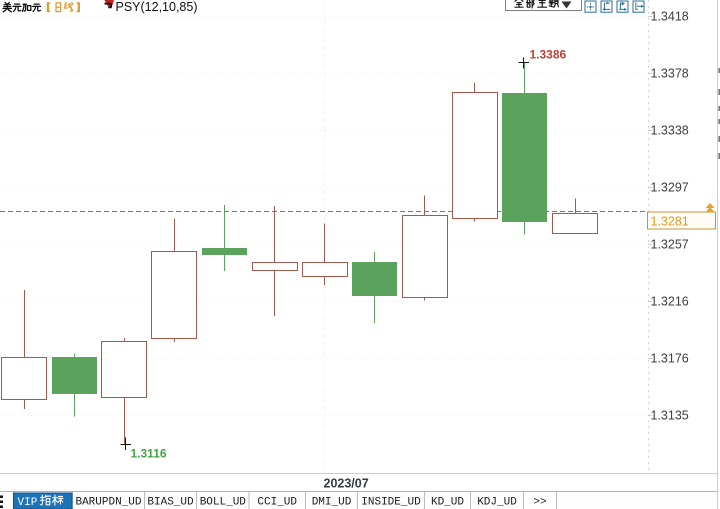 The image size is (720, 509). Describe the element at coordinates (670, 302) in the screenshot. I see `svg-text: 1.3216` at that location.